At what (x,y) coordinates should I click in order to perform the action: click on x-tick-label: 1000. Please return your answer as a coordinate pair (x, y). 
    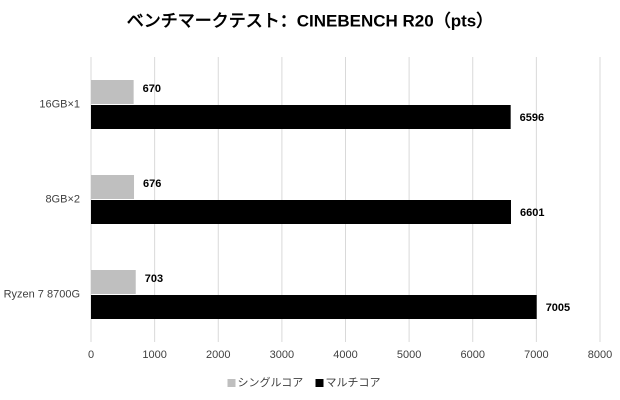
    Looking at the image, I should click on (154, 355).